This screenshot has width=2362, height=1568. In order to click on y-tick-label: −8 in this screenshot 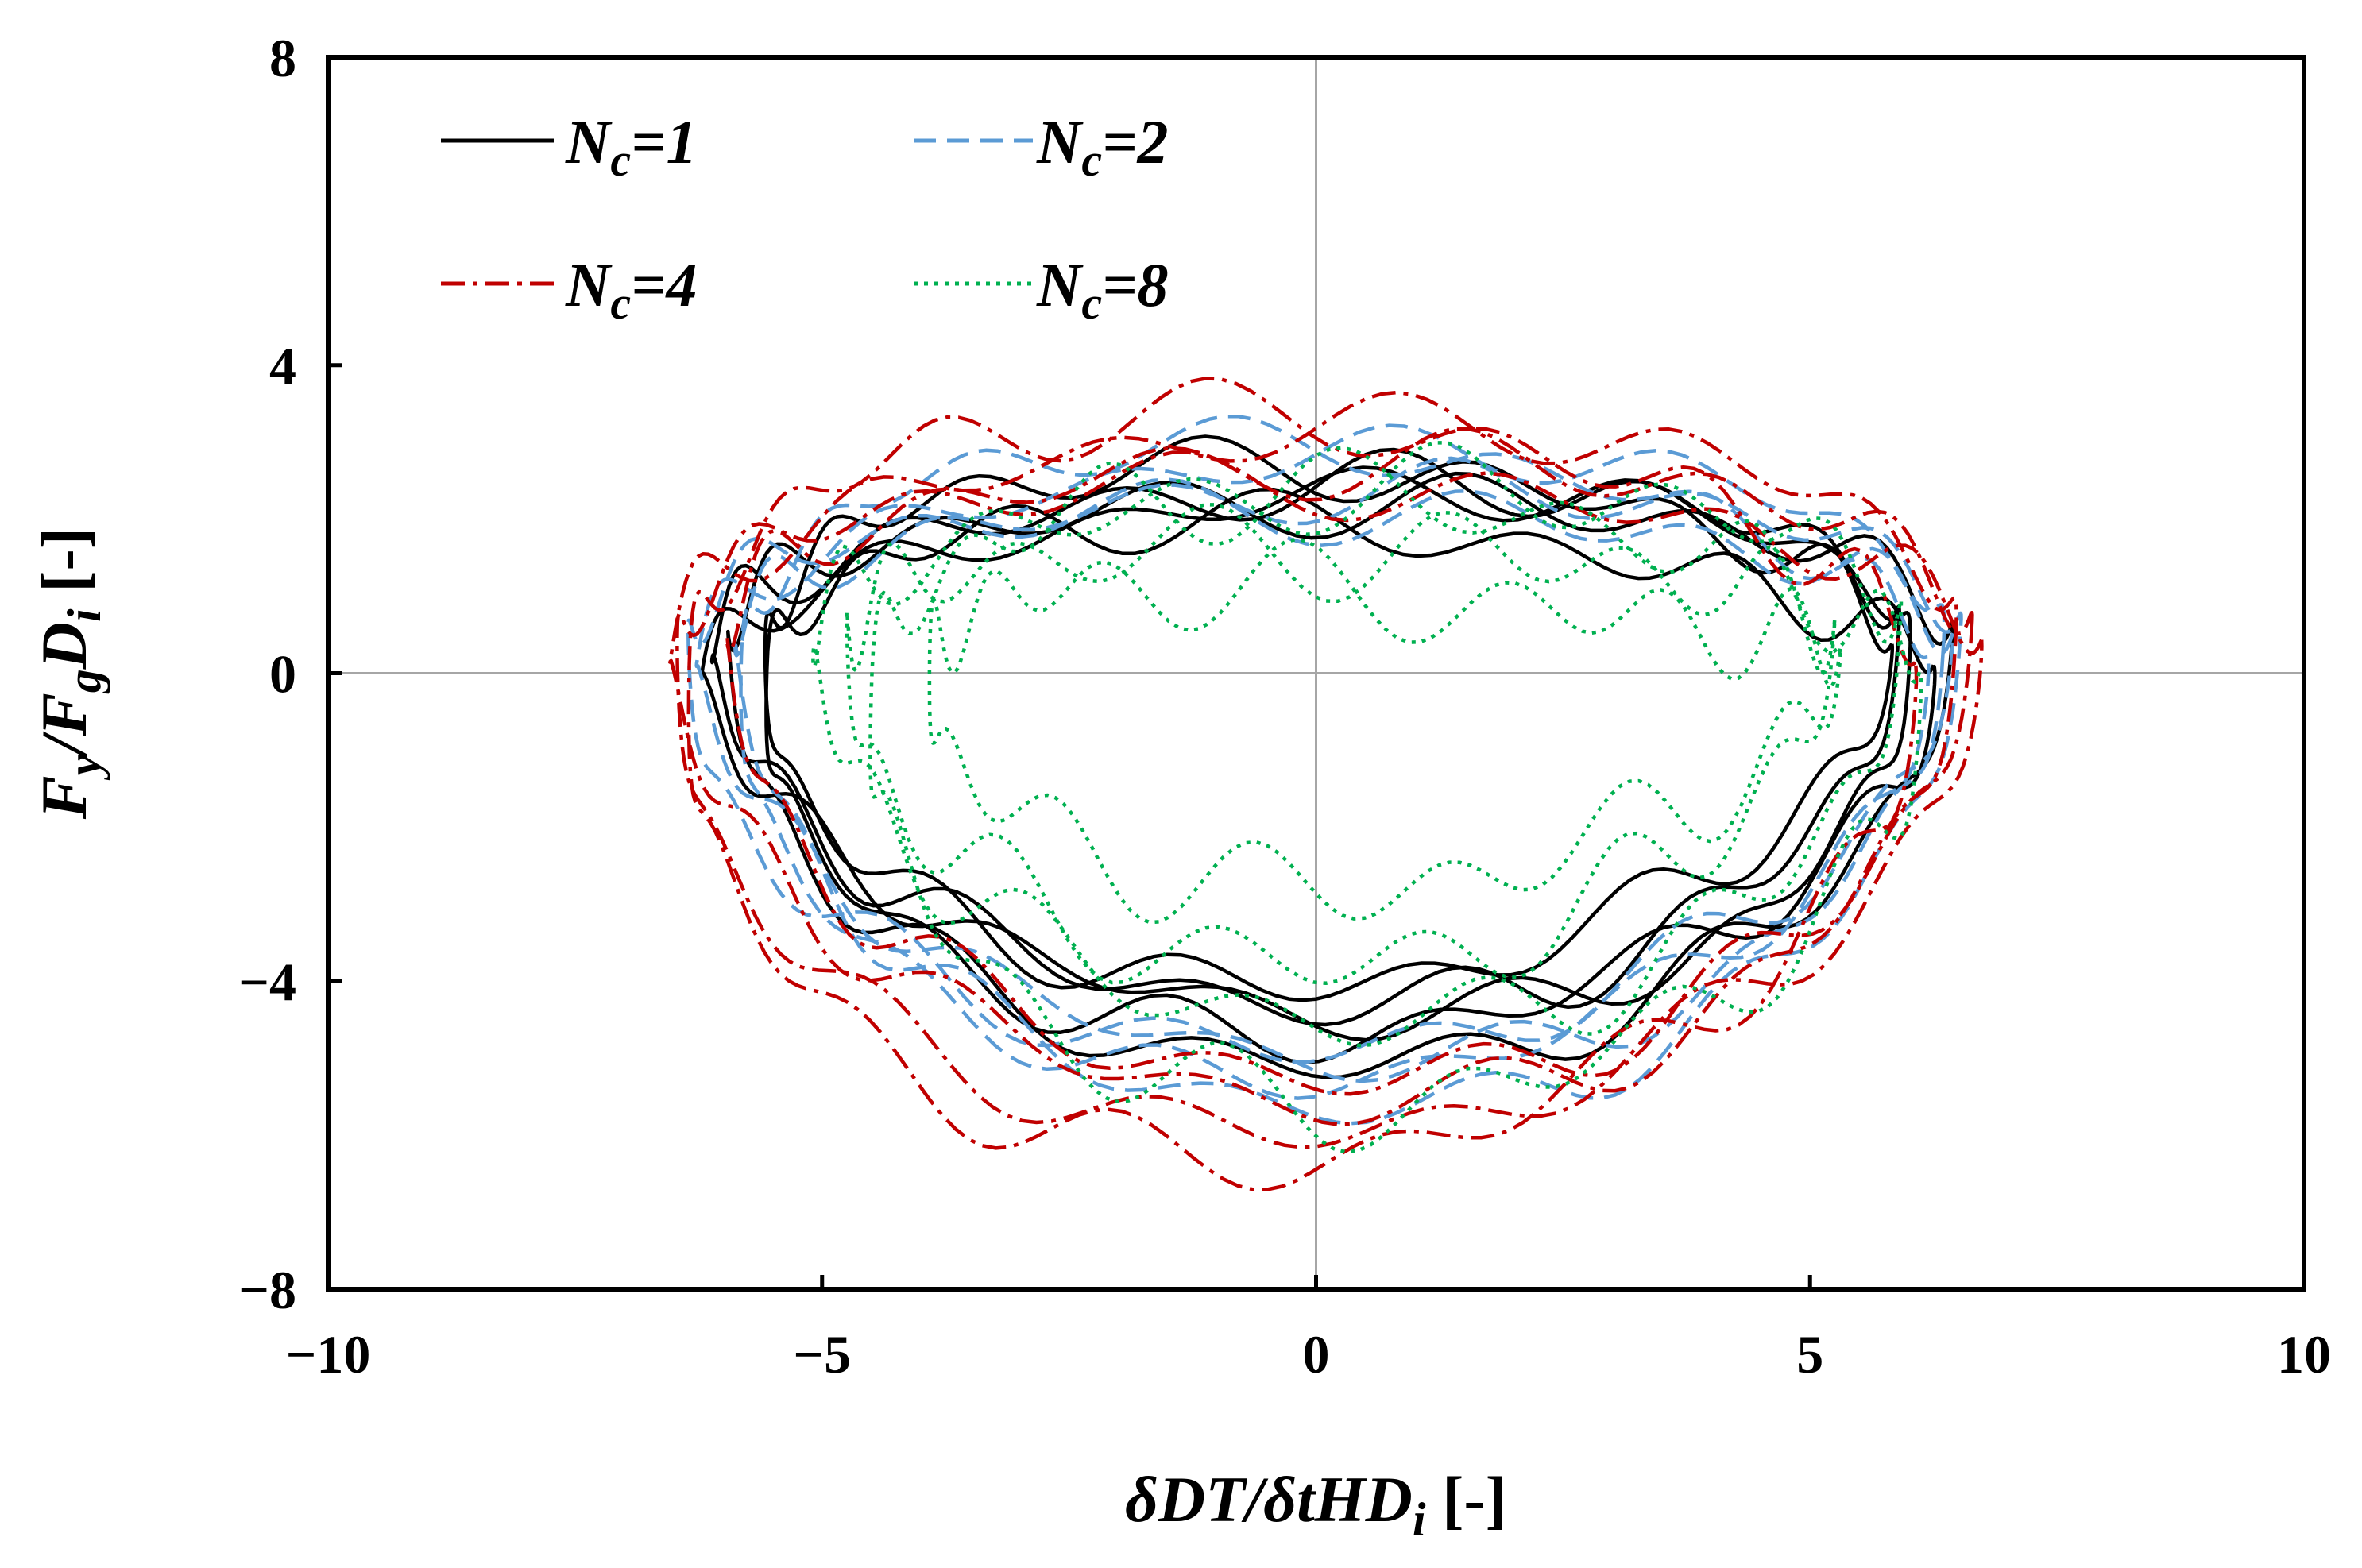, I will do `click(267, 1290)`.